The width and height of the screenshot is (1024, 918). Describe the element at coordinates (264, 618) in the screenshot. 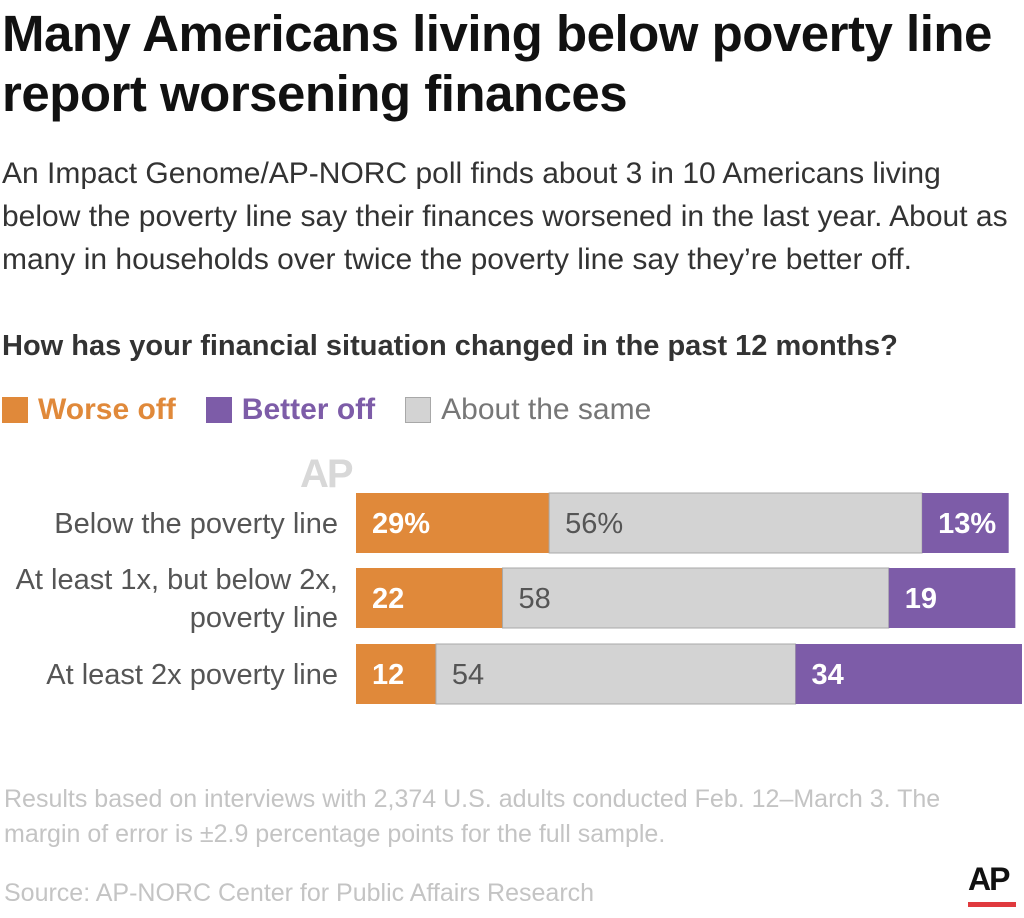

I see `category-label: poverty line` at that location.